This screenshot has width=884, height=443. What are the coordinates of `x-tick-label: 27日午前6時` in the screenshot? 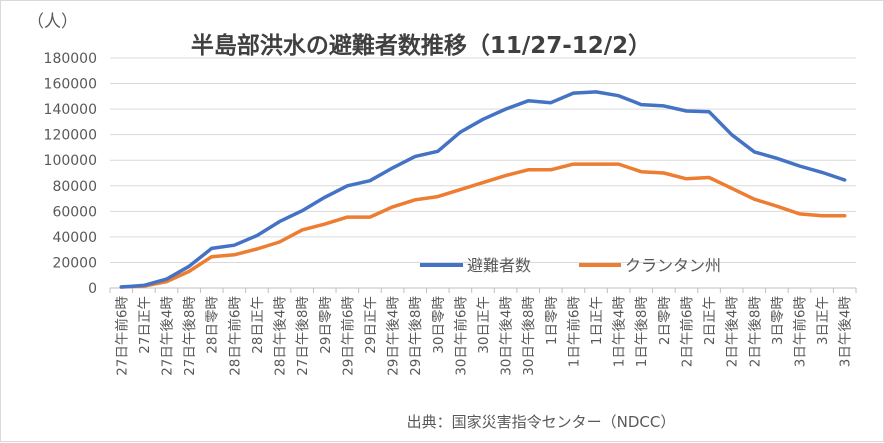 It's located at (121, 336).